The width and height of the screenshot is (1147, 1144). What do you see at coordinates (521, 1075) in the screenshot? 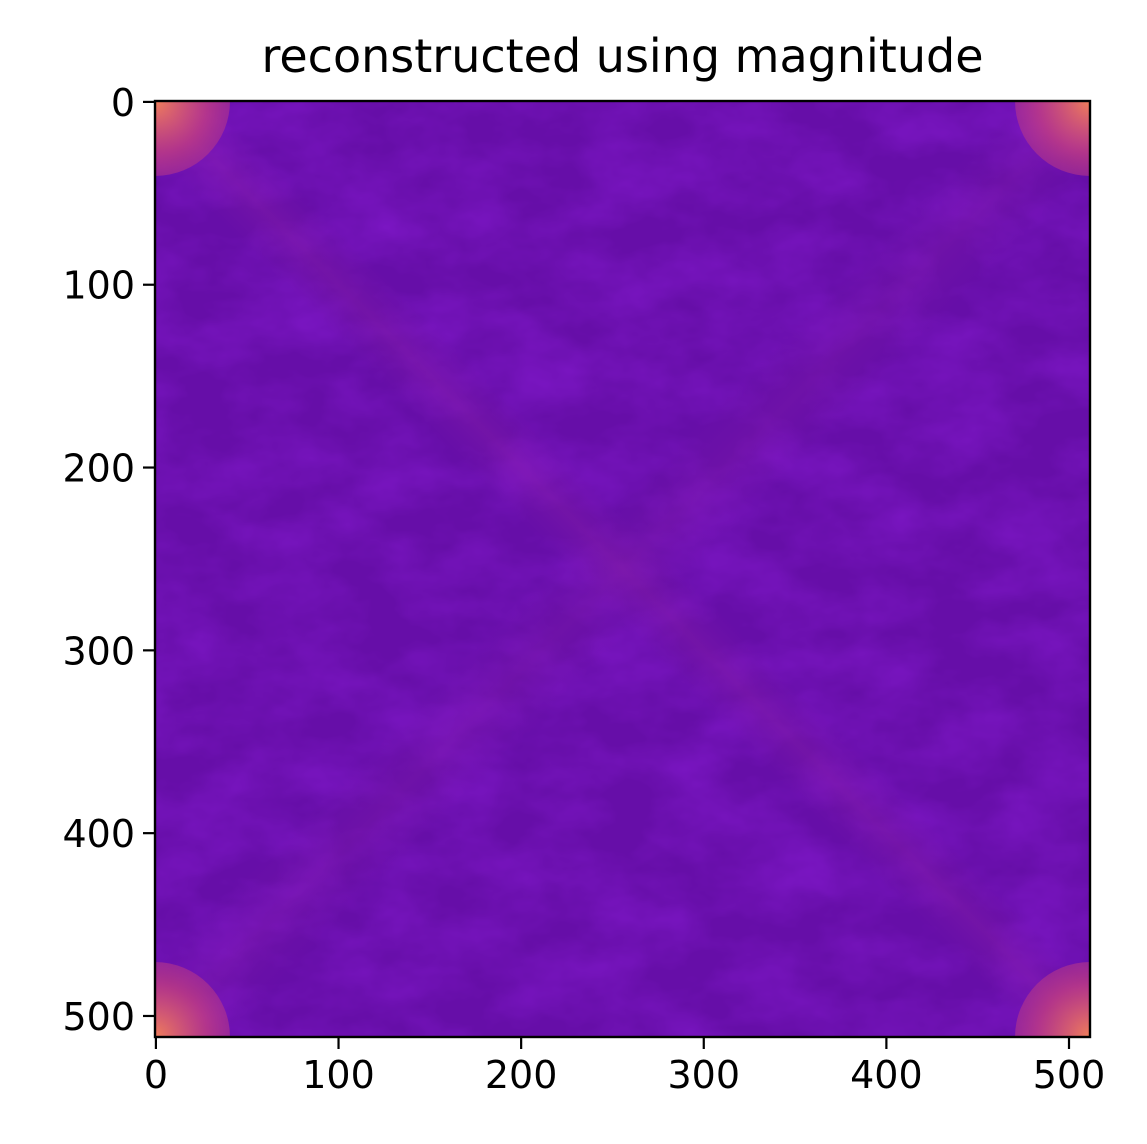
I see `x-tick-label: 200` at bounding box center [521, 1075].